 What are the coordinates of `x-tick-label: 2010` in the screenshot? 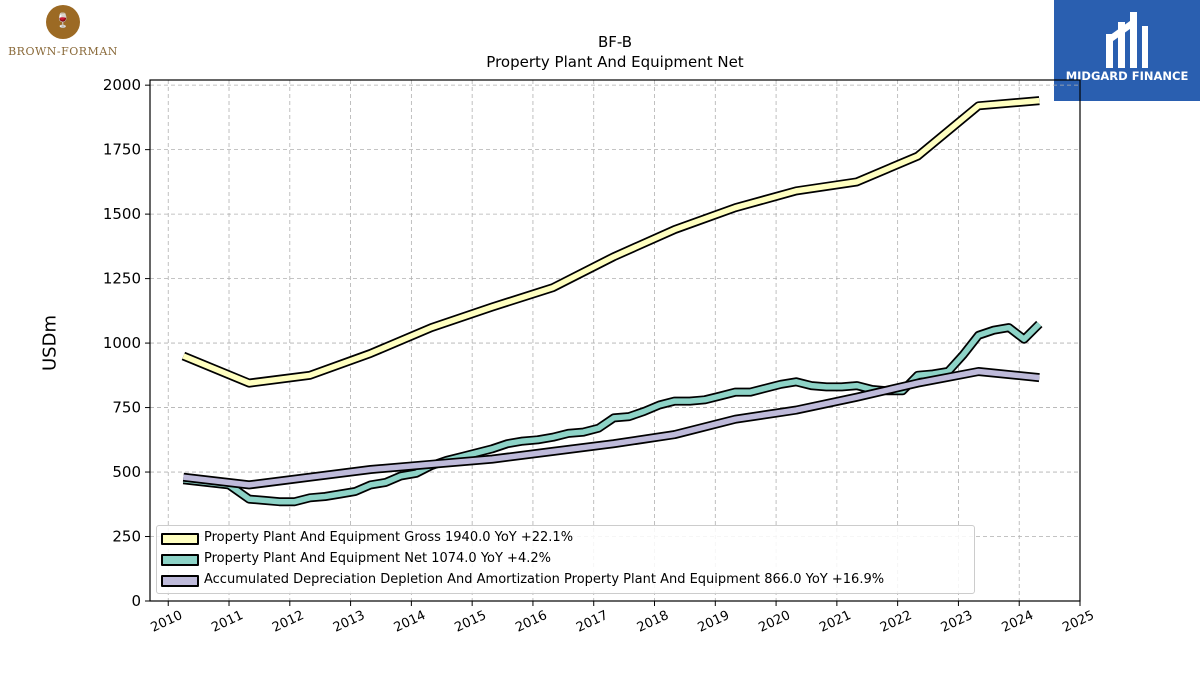 It's located at (167, 622).